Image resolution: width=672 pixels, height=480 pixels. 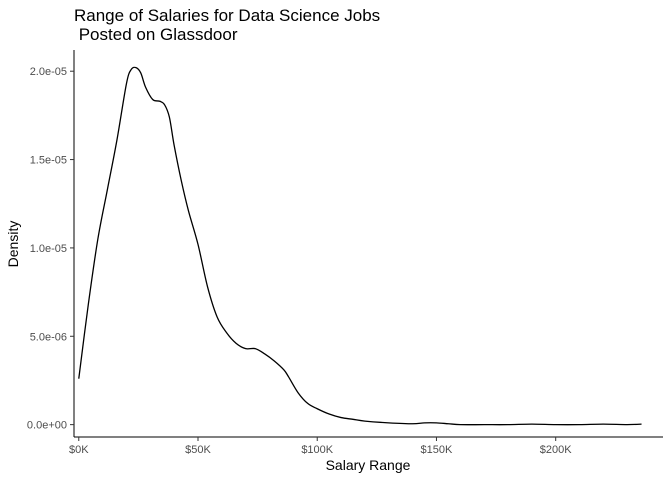 I want to click on x-tick-label: $200K, so click(x=556, y=450).